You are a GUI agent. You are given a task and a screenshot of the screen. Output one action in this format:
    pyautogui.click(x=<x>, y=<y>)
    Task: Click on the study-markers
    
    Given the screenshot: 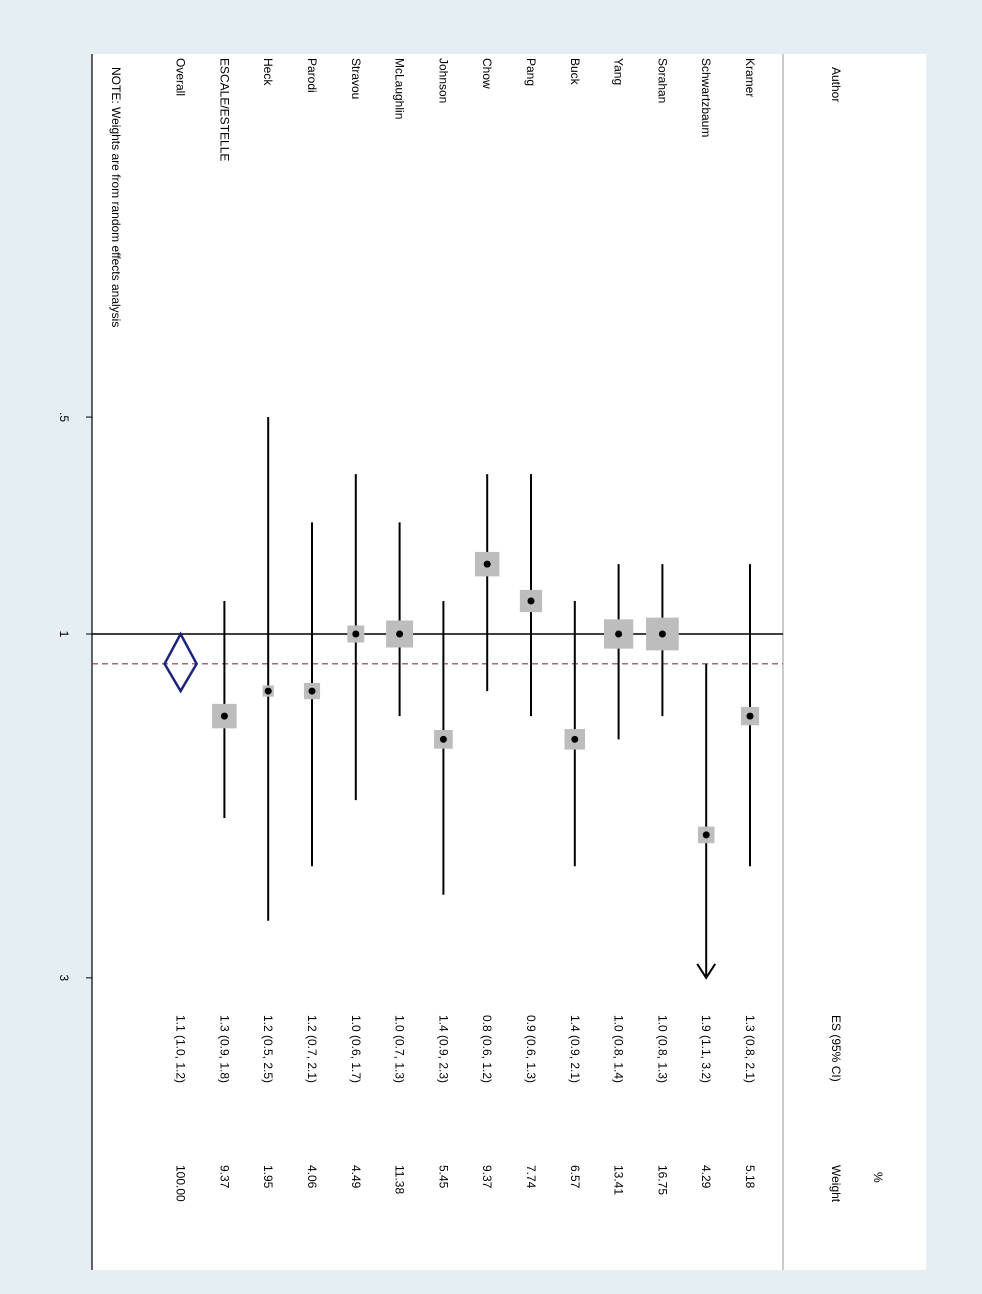 What is the action you would take?
    pyautogui.click(x=461, y=697)
    